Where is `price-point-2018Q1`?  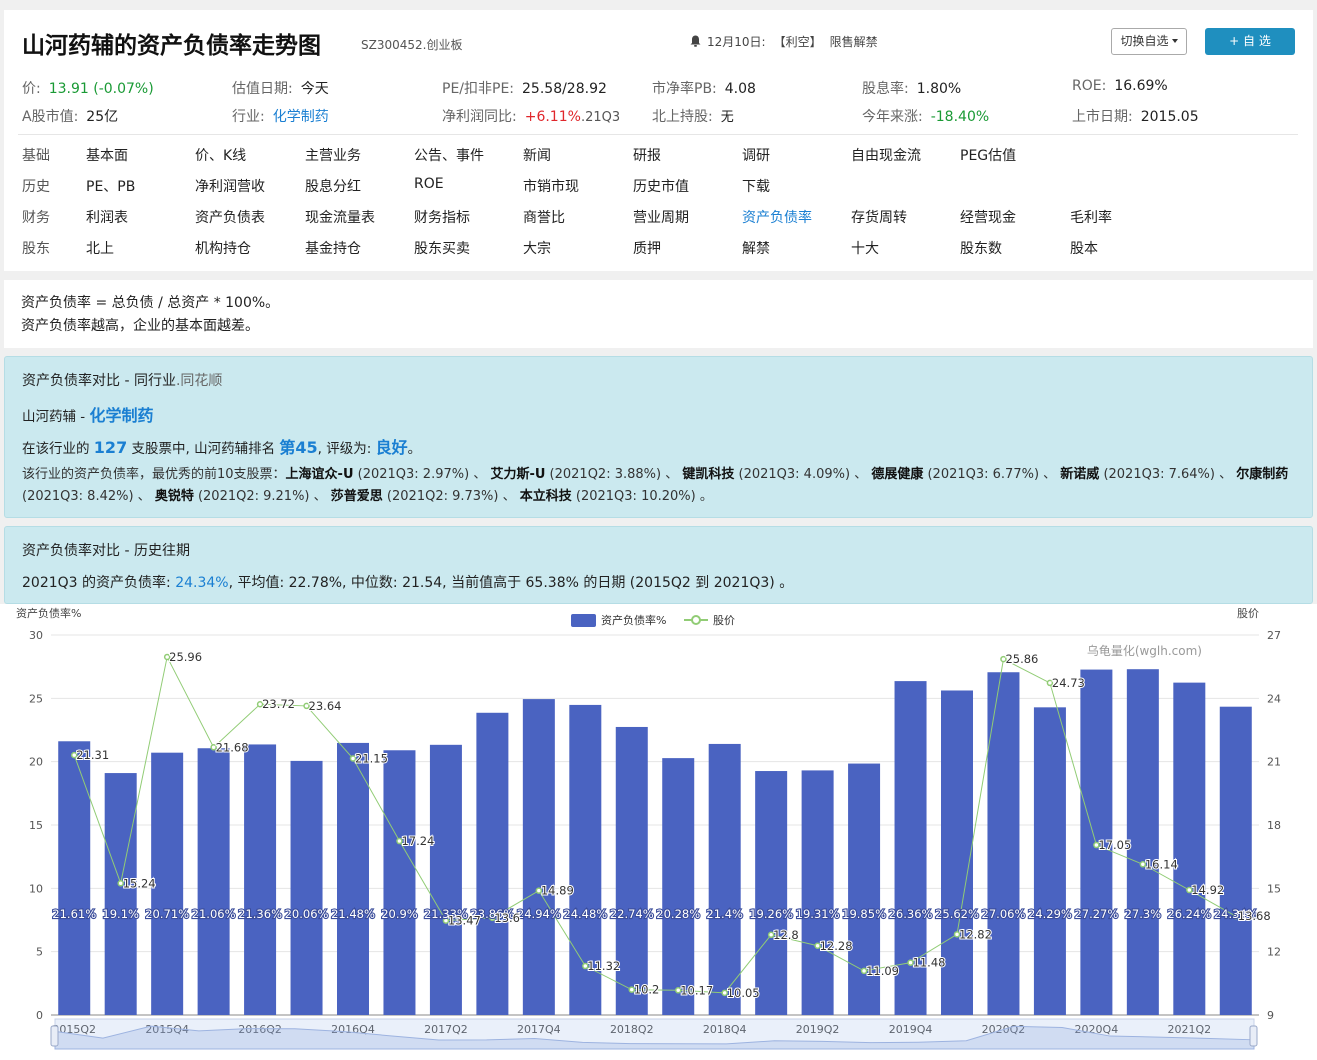 price-point-2018Q1 is located at coordinates (585, 966).